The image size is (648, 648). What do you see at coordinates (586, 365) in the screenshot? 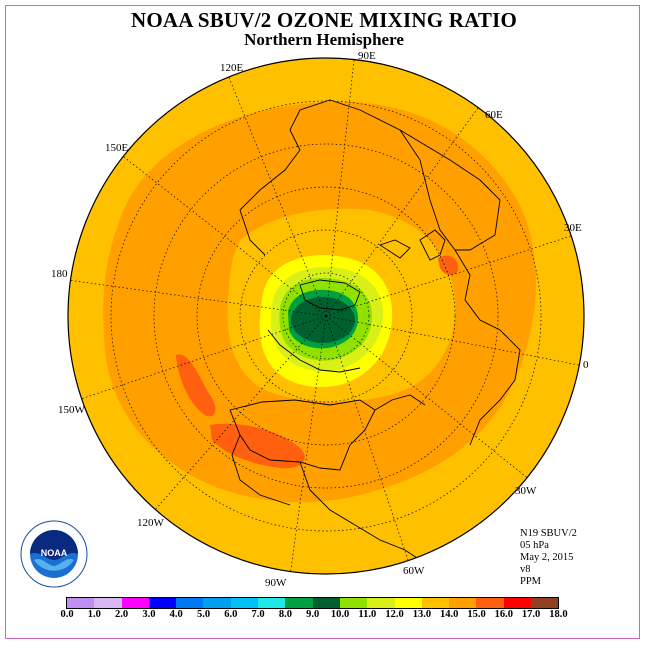
I see `lon-label-0: 0` at bounding box center [586, 365].